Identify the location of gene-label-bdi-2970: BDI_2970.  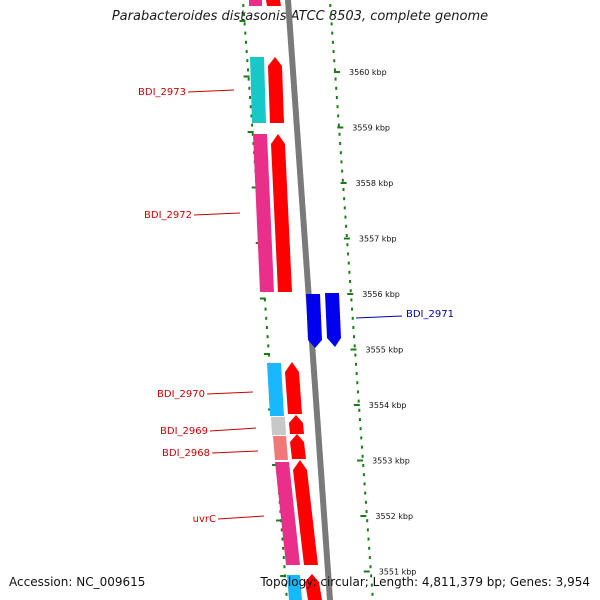
(181, 394).